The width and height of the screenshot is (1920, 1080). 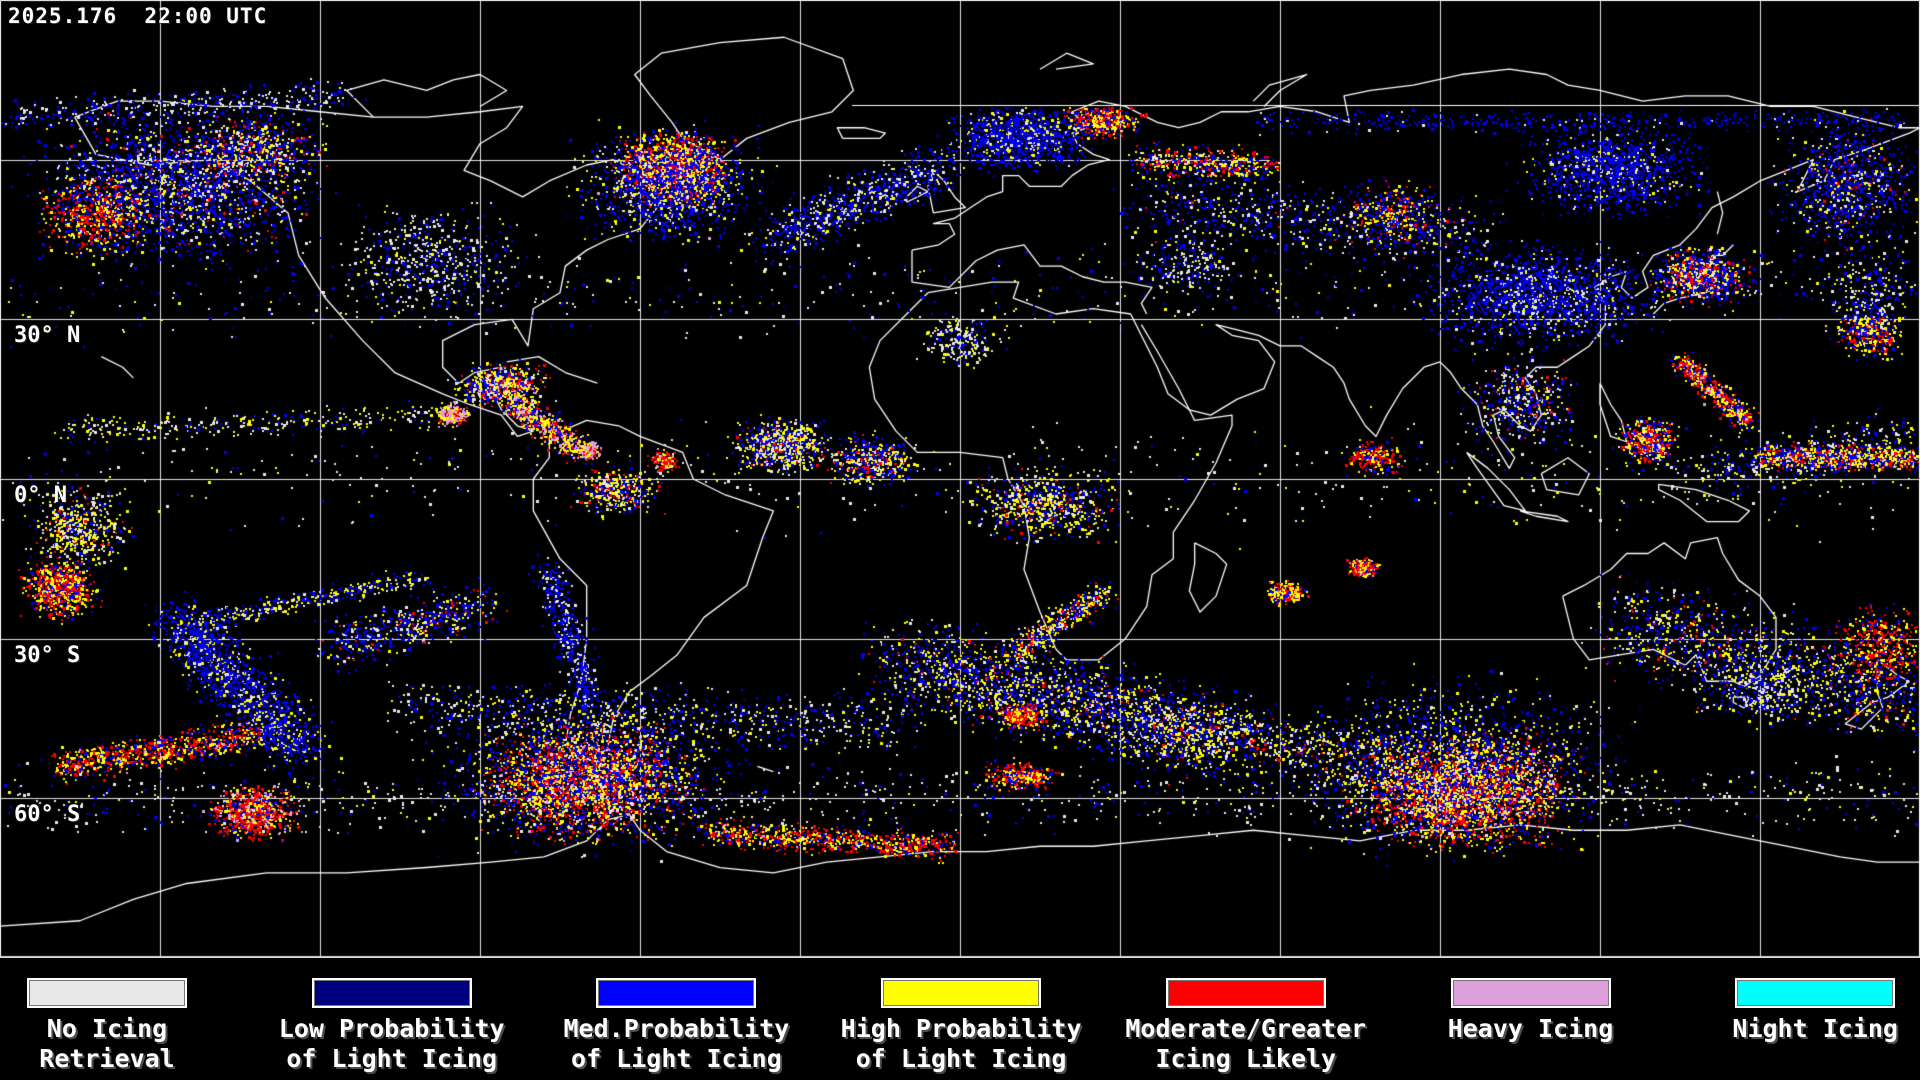 What do you see at coordinates (47, 335) in the screenshot?
I see `lat-label-30n: 30° N` at bounding box center [47, 335].